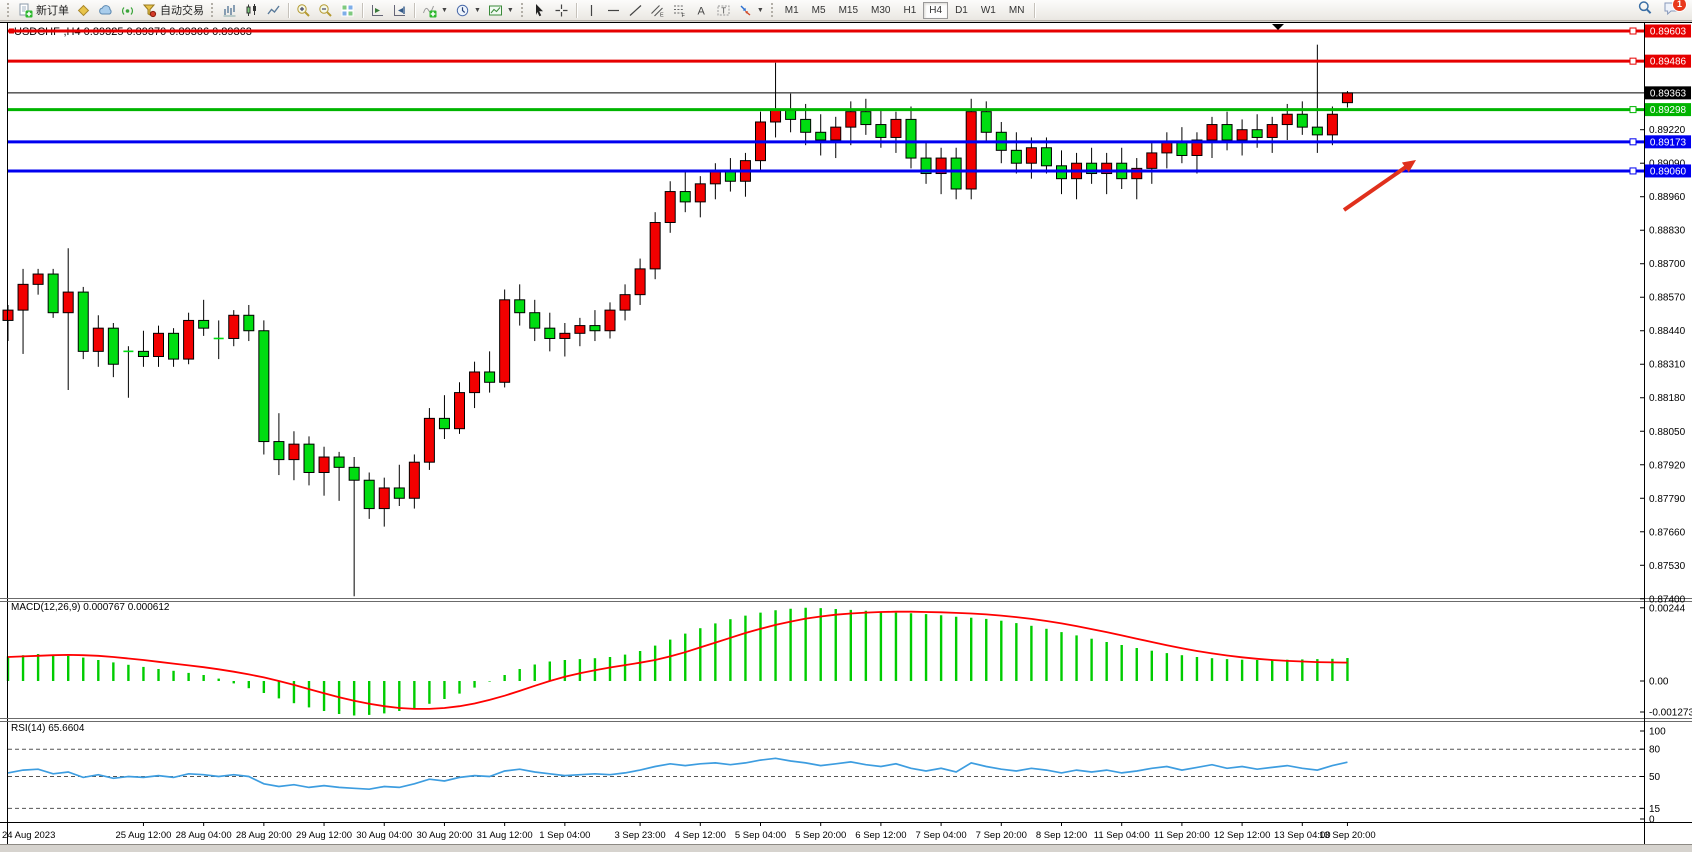 The width and height of the screenshot is (1692, 852). Describe the element at coordinates (940, 835) in the screenshot. I see `time-axis-label: 7 Sep 04:00` at that location.